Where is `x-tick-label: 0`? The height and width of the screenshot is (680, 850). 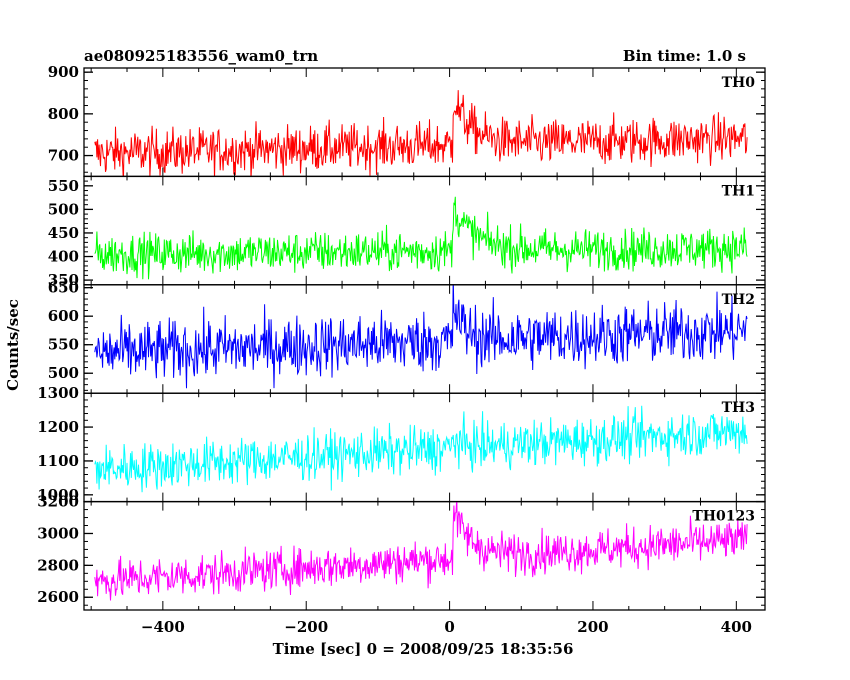
x-tick-label: 0 is located at coordinates (449, 627).